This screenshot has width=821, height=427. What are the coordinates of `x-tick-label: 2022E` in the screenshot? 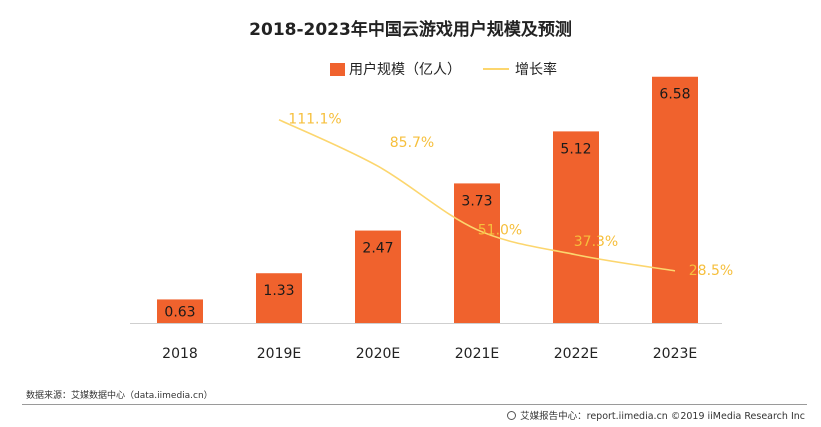 It's located at (576, 354).